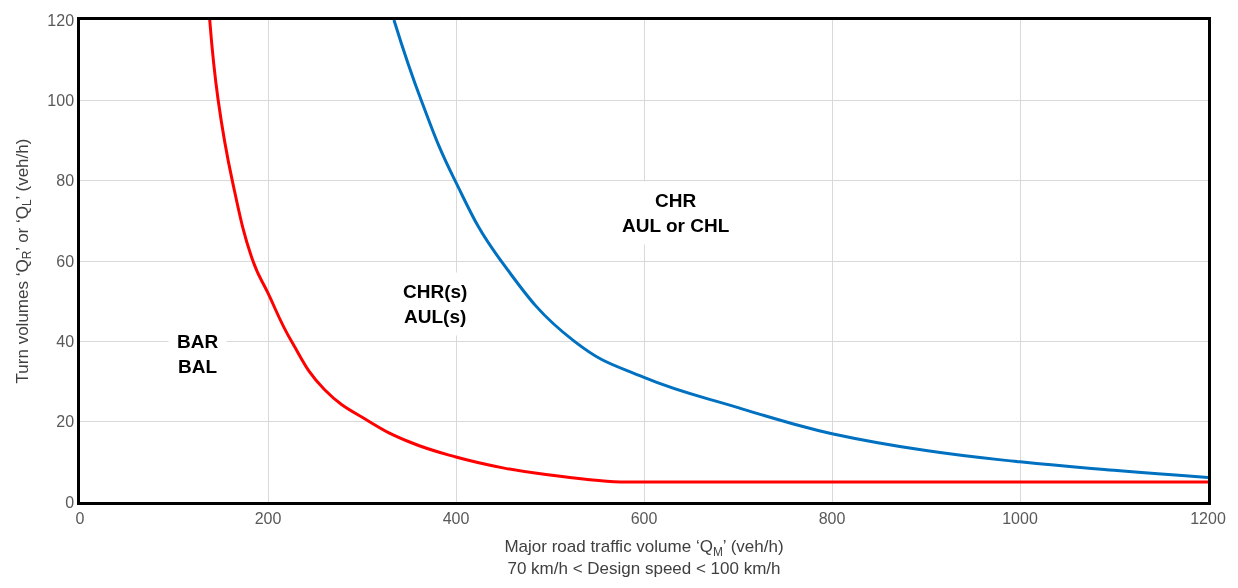 The height and width of the screenshot is (588, 1238). I want to click on y-tick-label: 40, so click(65, 341).